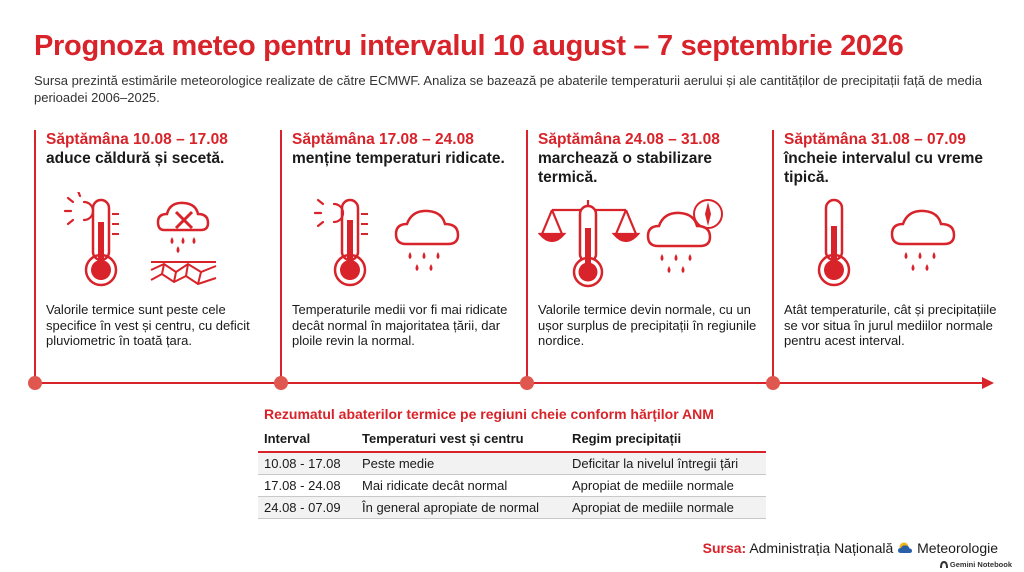 The height and width of the screenshot is (572, 1024). I want to click on table-cell: Peste medie, so click(461, 463).